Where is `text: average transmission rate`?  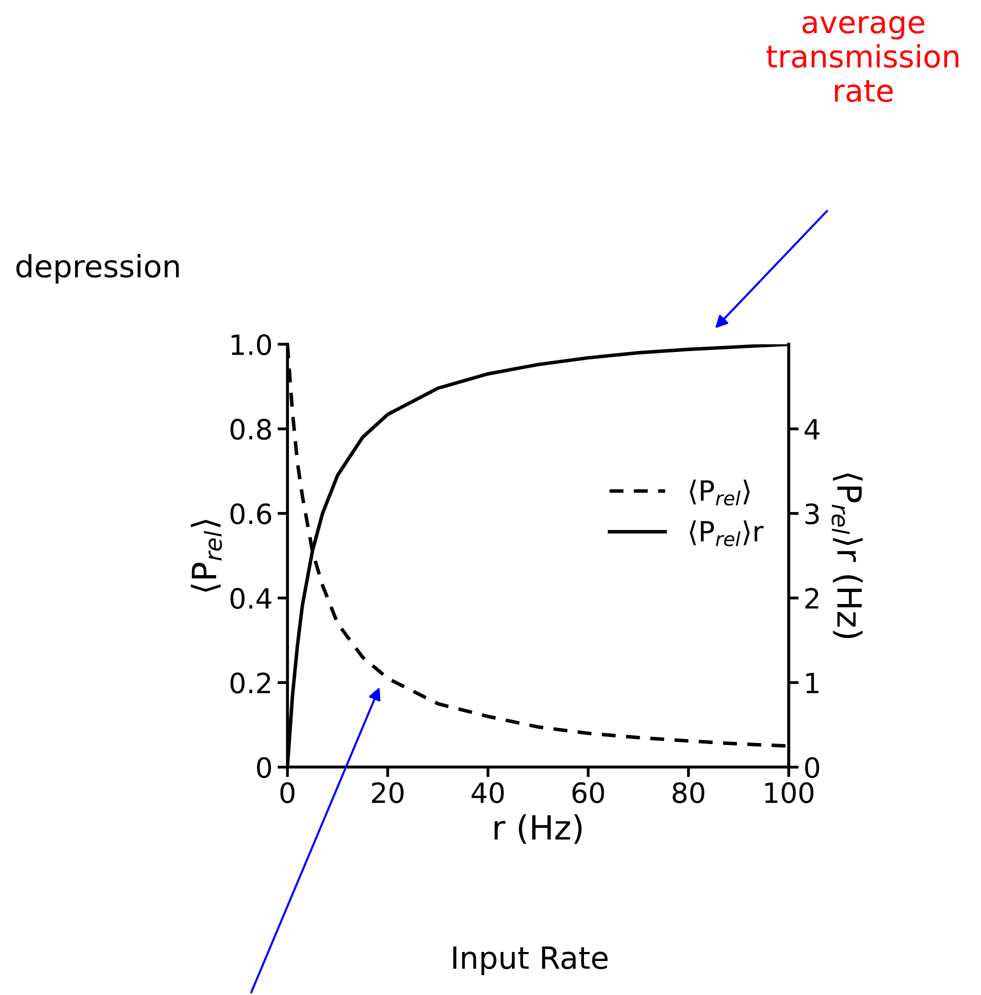 text: average transmission rate is located at coordinates (862, 59).